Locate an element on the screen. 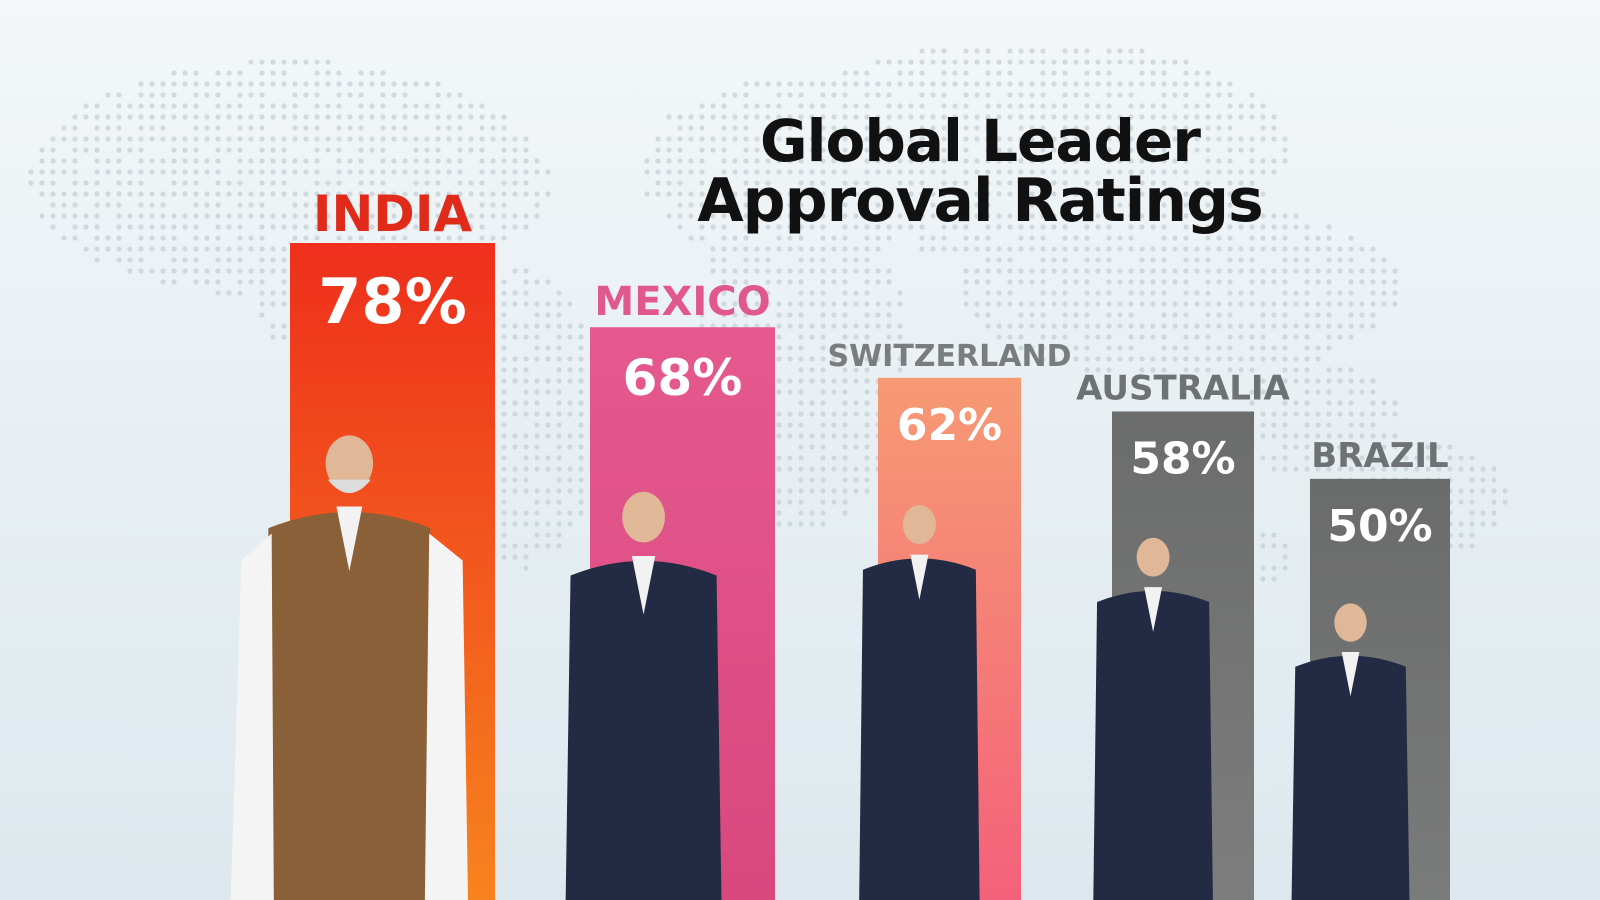 The image size is (1600, 900). category-label-mexico: MEXICO is located at coordinates (682, 302).